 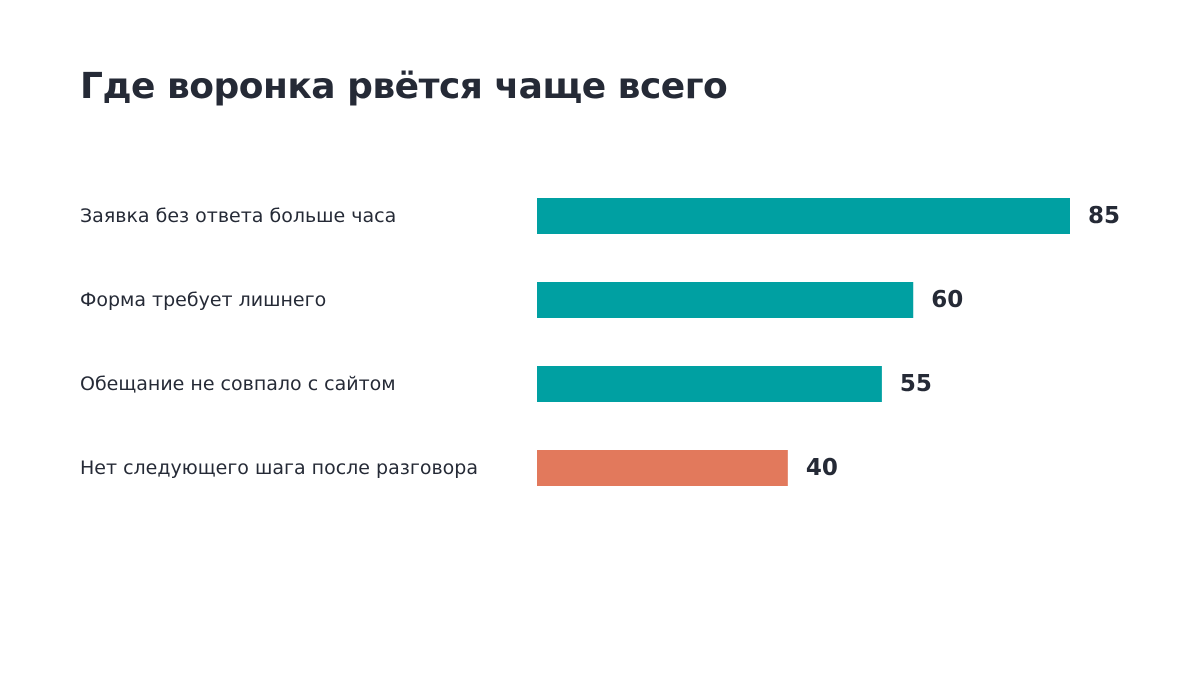 What do you see at coordinates (1104, 216) in the screenshot?
I see `value-label: 85` at bounding box center [1104, 216].